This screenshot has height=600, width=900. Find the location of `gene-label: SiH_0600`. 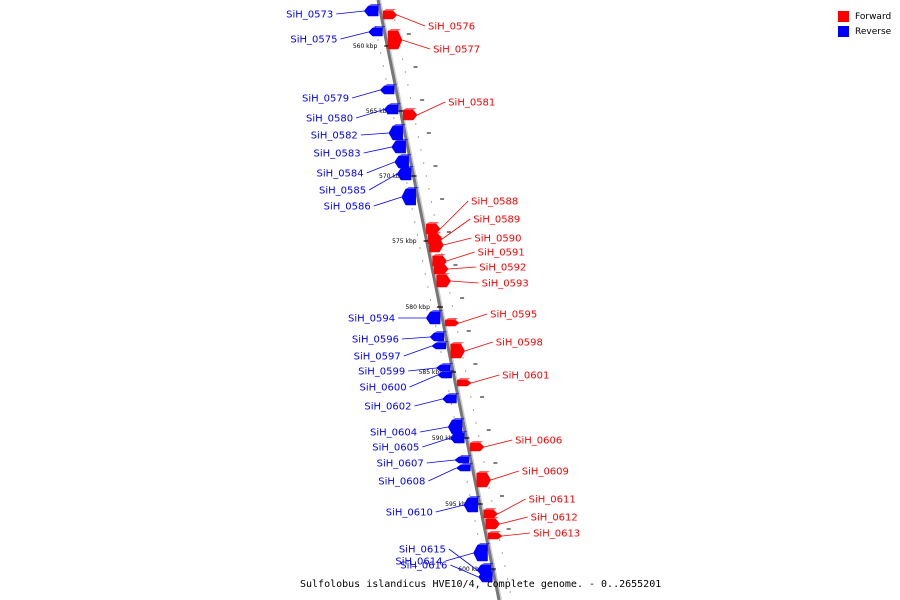

gene-label: SiH_0600 is located at coordinates (383, 388).